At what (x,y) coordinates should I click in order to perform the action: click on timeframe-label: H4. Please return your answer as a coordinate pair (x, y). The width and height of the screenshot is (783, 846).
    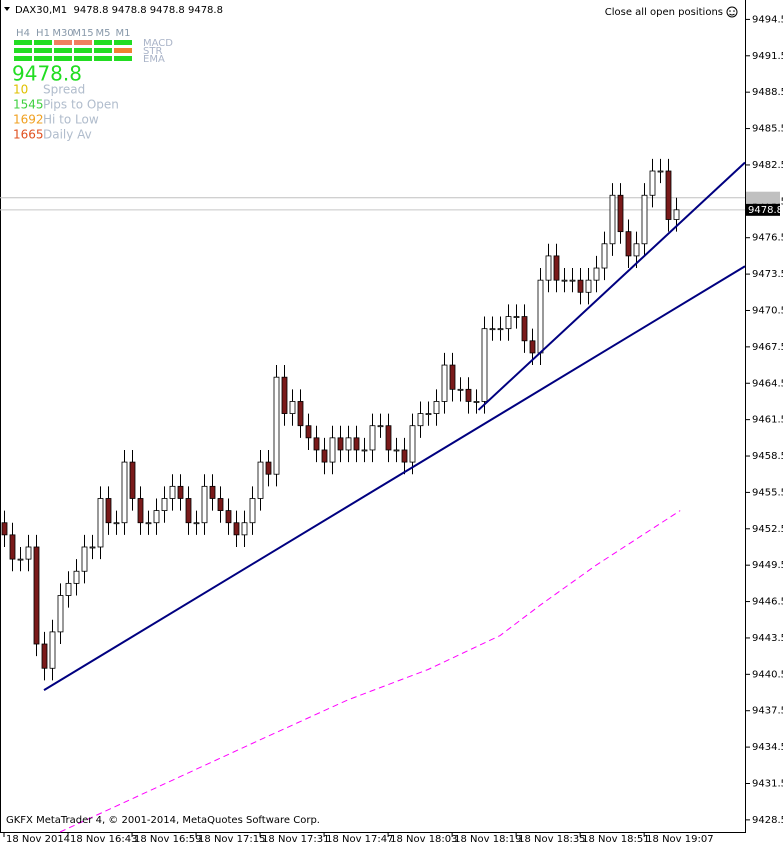
    Looking at the image, I should click on (23, 33).